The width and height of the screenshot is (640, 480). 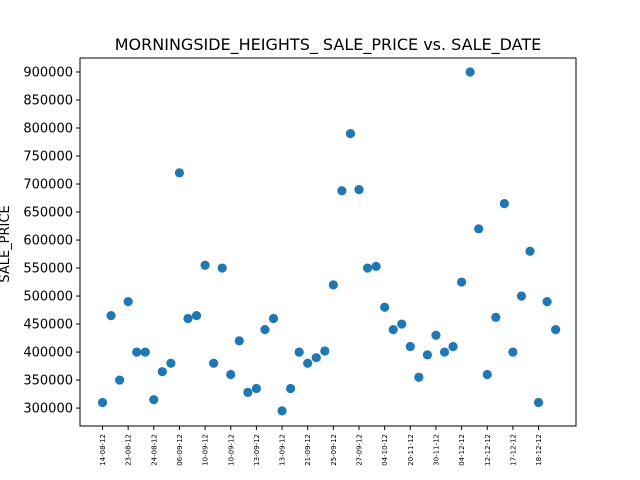 I want to click on x-tick-label: 04-12-12, so click(x=462, y=450).